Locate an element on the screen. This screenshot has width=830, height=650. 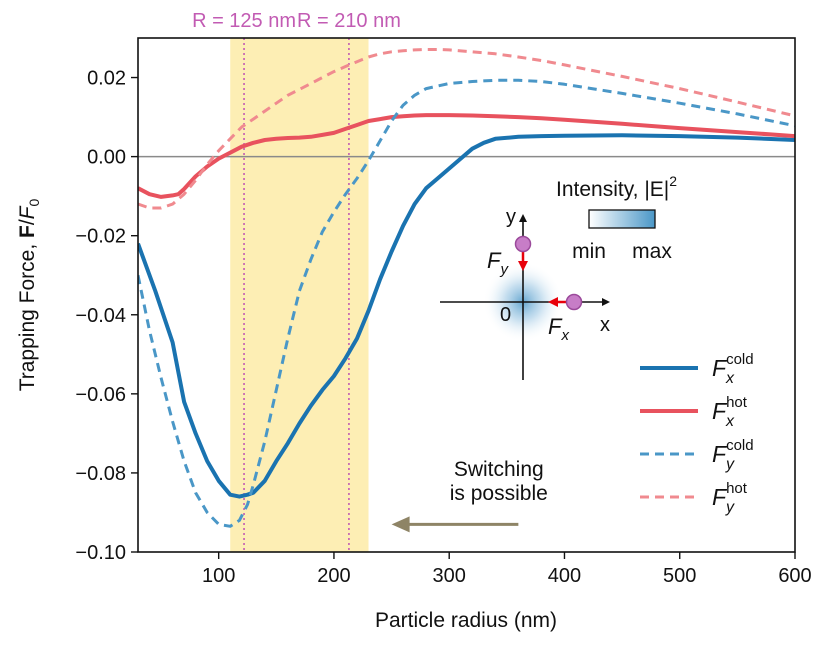
y-axis-label: Trapping Force, F/F0 is located at coordinates (29, 295).